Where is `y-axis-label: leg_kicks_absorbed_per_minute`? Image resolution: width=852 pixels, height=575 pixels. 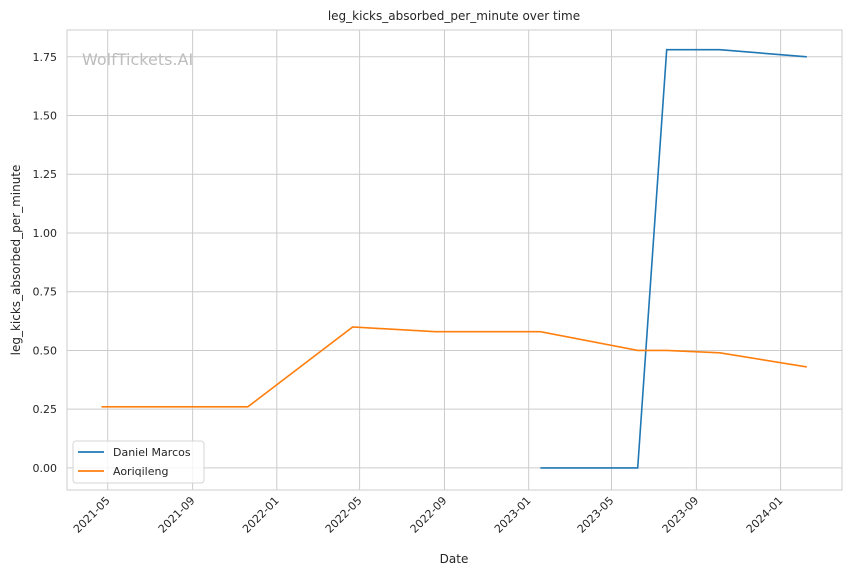 y-axis-label: leg_kicks_absorbed_per_minute is located at coordinates (16, 260).